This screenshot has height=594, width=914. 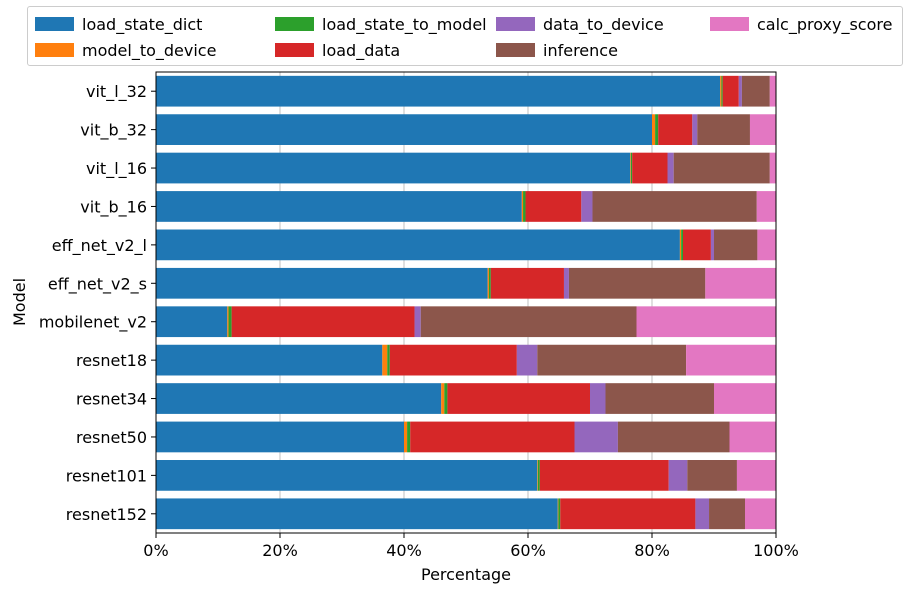 What do you see at coordinates (125, 50) in the screenshot?
I see `legend-item: model_to_device` at bounding box center [125, 50].